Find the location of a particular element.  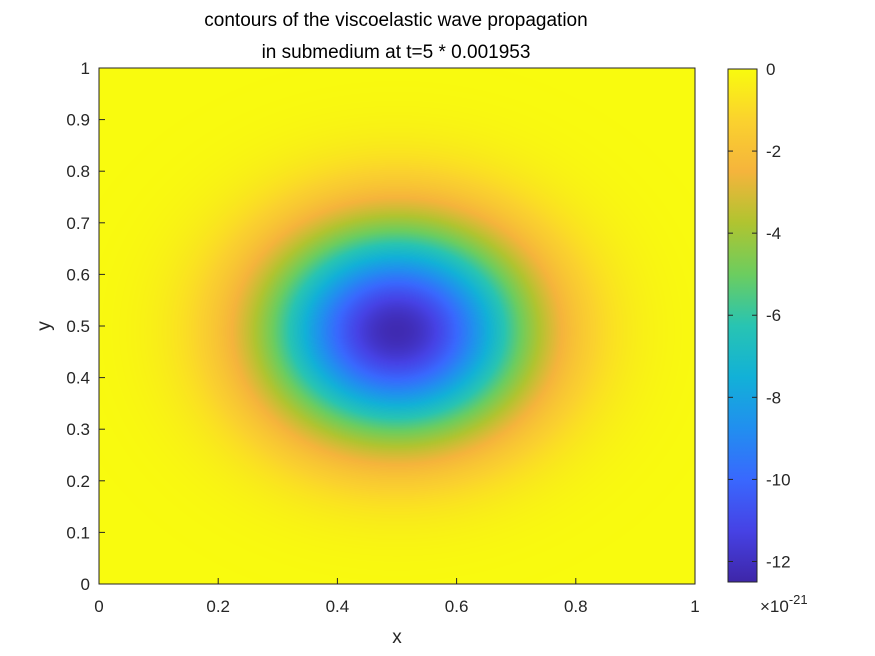

y-tick-label: 0.6 is located at coordinates (78, 274).